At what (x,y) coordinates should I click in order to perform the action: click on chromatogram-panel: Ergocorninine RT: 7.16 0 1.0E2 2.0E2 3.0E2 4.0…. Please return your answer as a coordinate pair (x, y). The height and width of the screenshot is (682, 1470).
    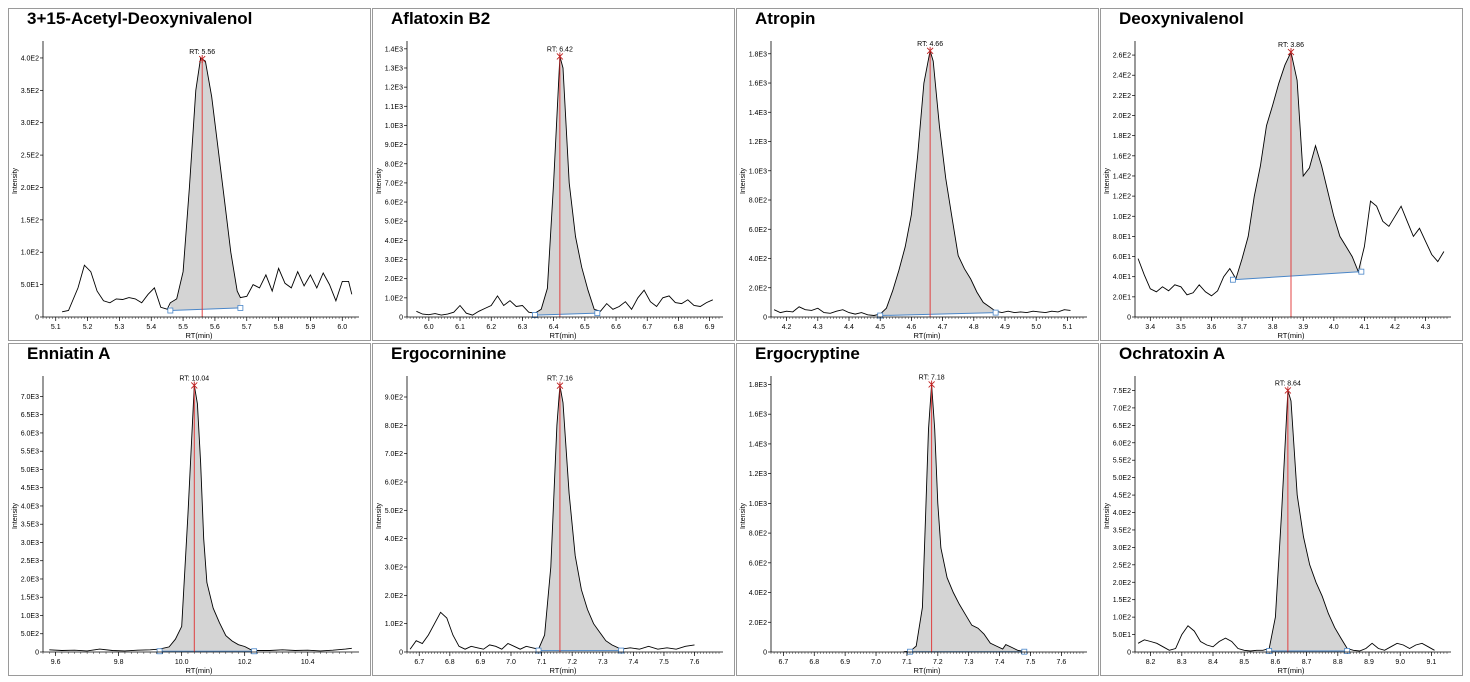
    Looking at the image, I should click on (553, 509).